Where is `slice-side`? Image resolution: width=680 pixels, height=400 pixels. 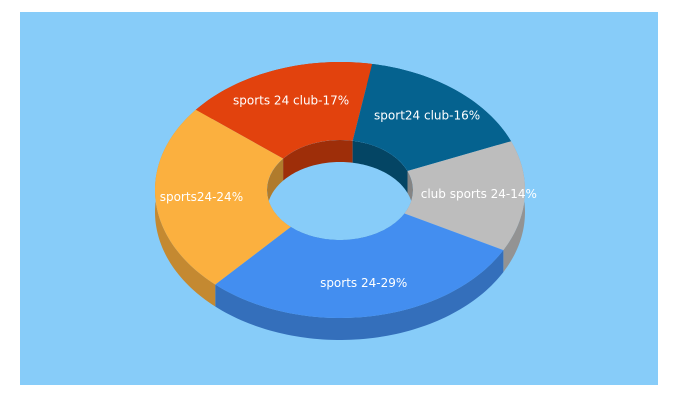
slice-side is located at coordinates (359, 295).